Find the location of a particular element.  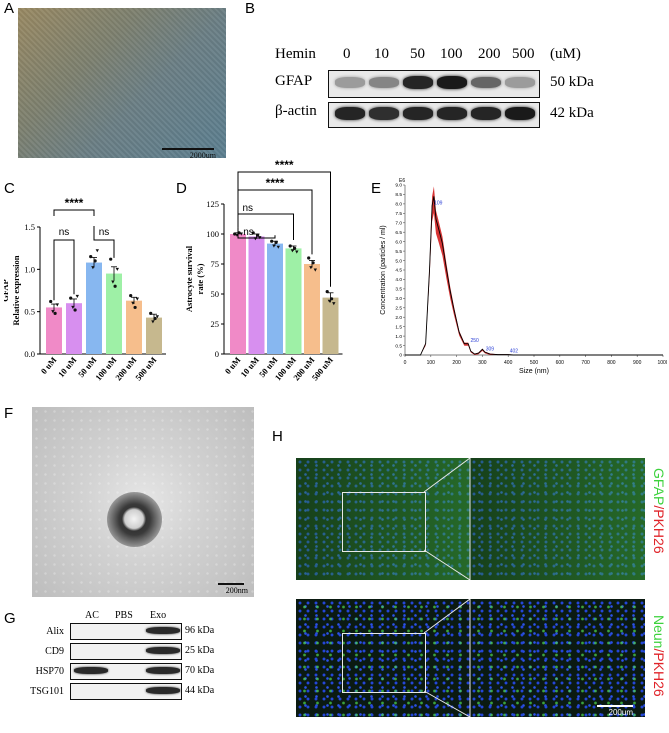

blot-kda-label: 70 kDa is located at coordinates (200, 670).